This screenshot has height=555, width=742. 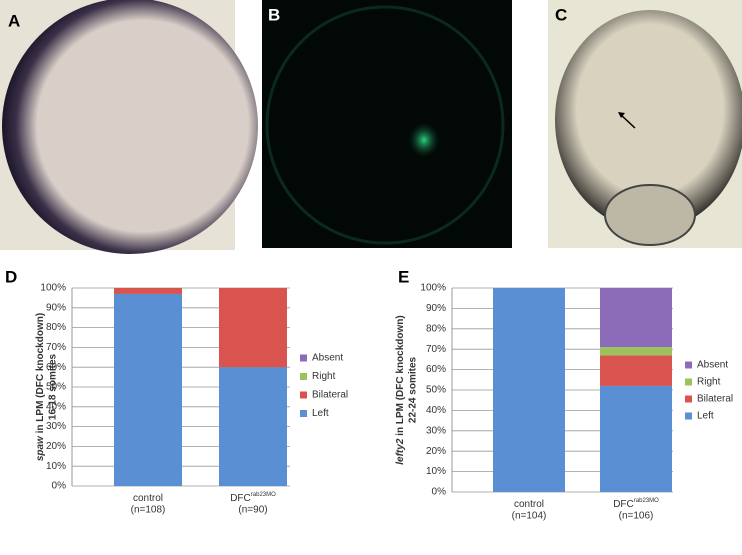 I want to click on category-count: (n=90), so click(x=252, y=510).